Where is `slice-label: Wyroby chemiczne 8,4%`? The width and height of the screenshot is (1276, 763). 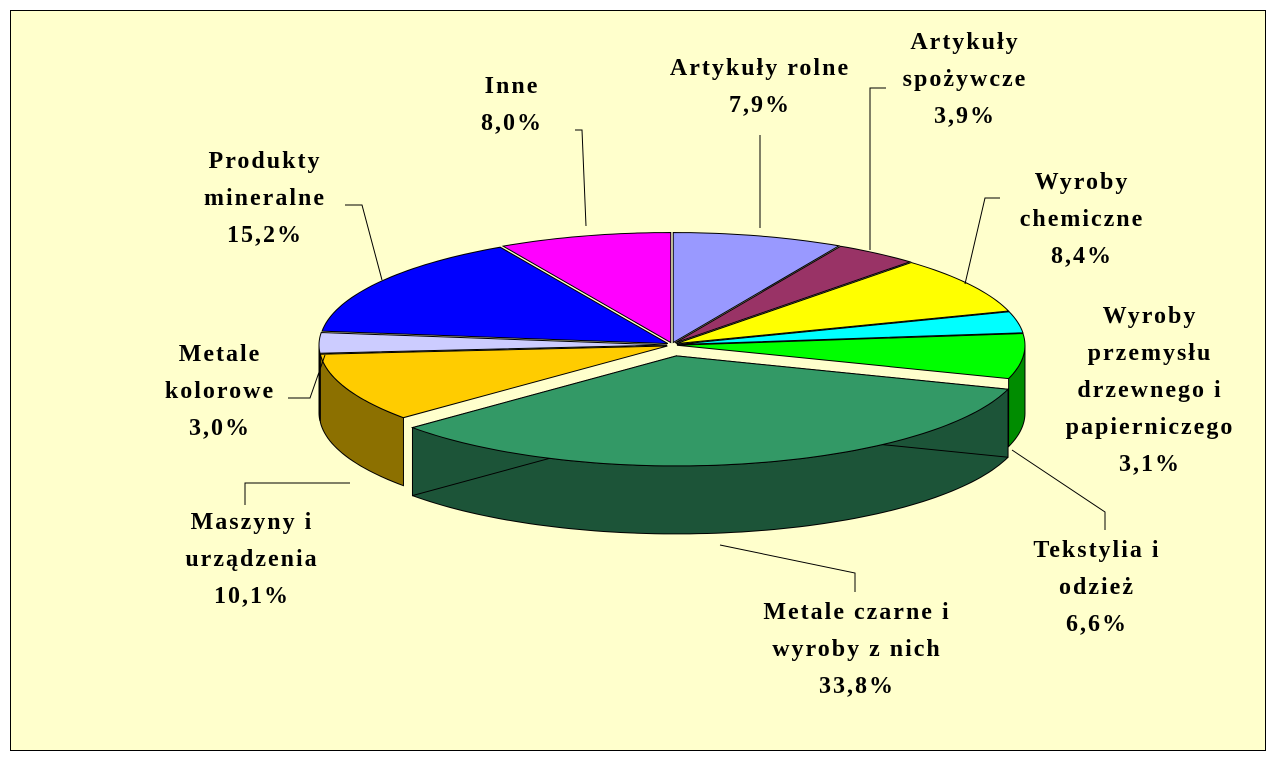 slice-label: Wyroby chemiczne 8,4% is located at coordinates (1082, 219).